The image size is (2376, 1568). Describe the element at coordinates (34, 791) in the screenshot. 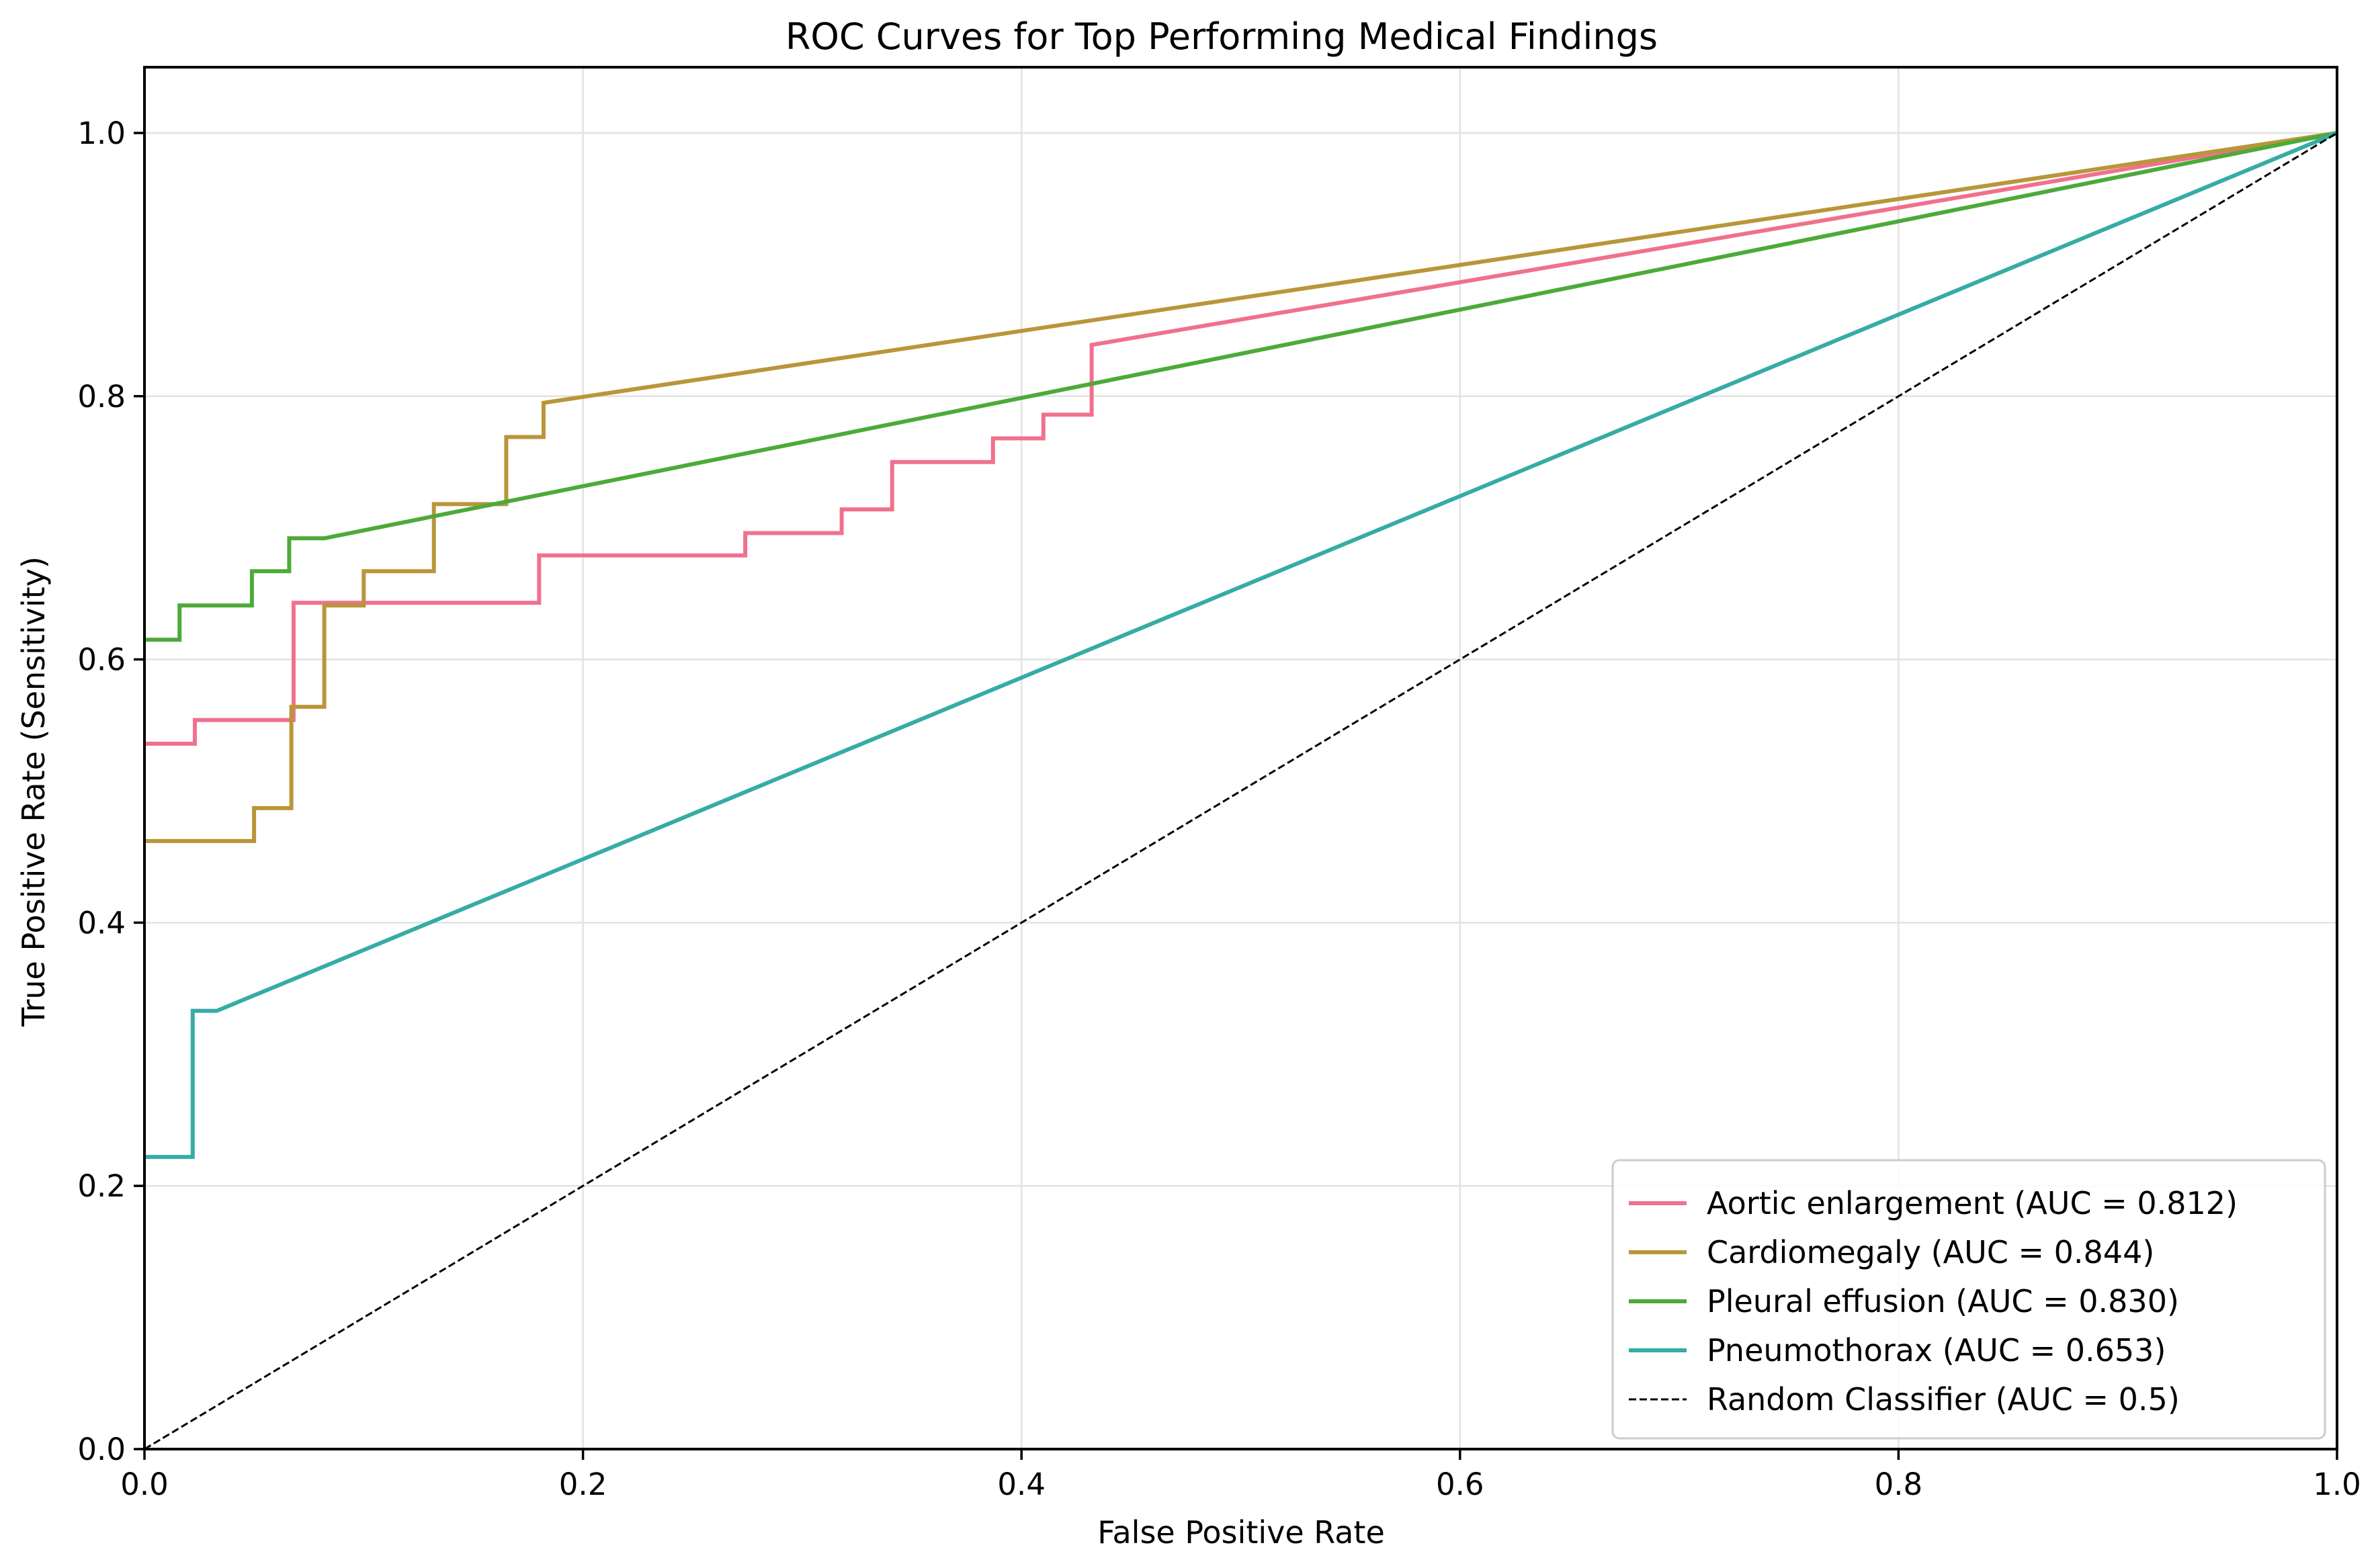

I see `y-axis-label: True Positive Rate (Sensitivity)` at that location.